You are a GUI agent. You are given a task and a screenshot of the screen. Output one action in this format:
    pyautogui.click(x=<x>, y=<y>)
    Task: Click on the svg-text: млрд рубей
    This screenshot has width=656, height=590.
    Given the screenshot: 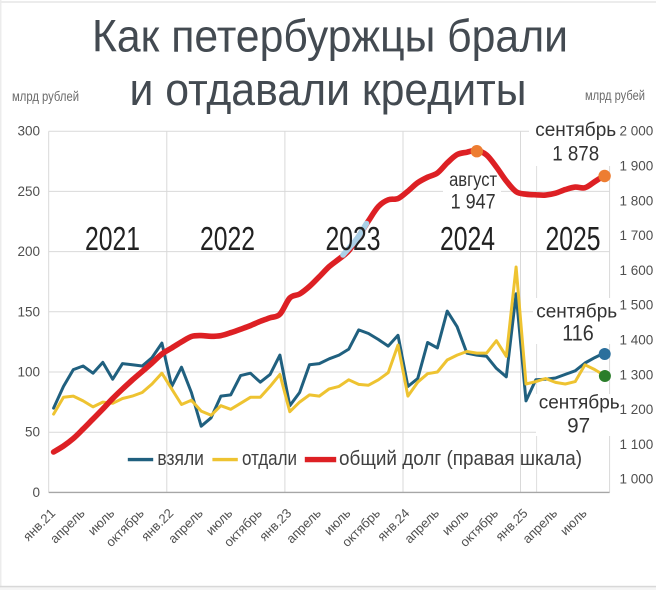 What is the action you would take?
    pyautogui.click(x=615, y=95)
    